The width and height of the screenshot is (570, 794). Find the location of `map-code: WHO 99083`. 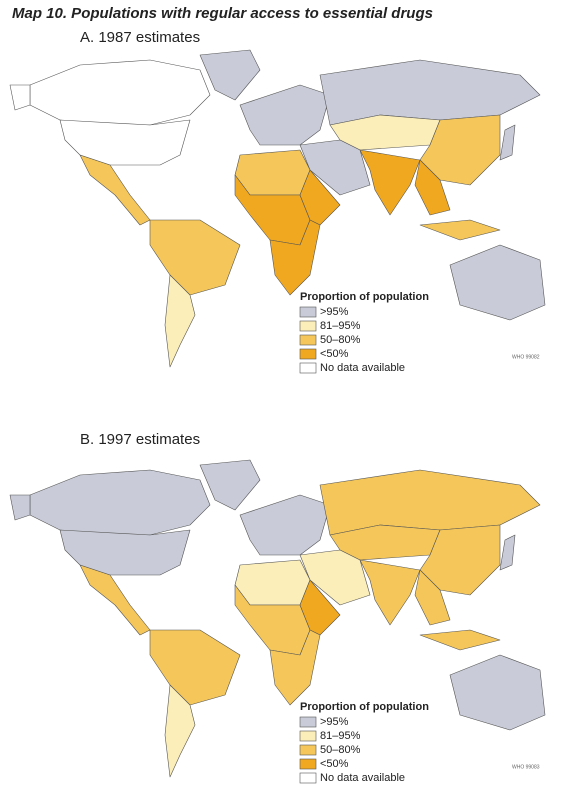

map-code: WHO 99083 is located at coordinates (526, 767).